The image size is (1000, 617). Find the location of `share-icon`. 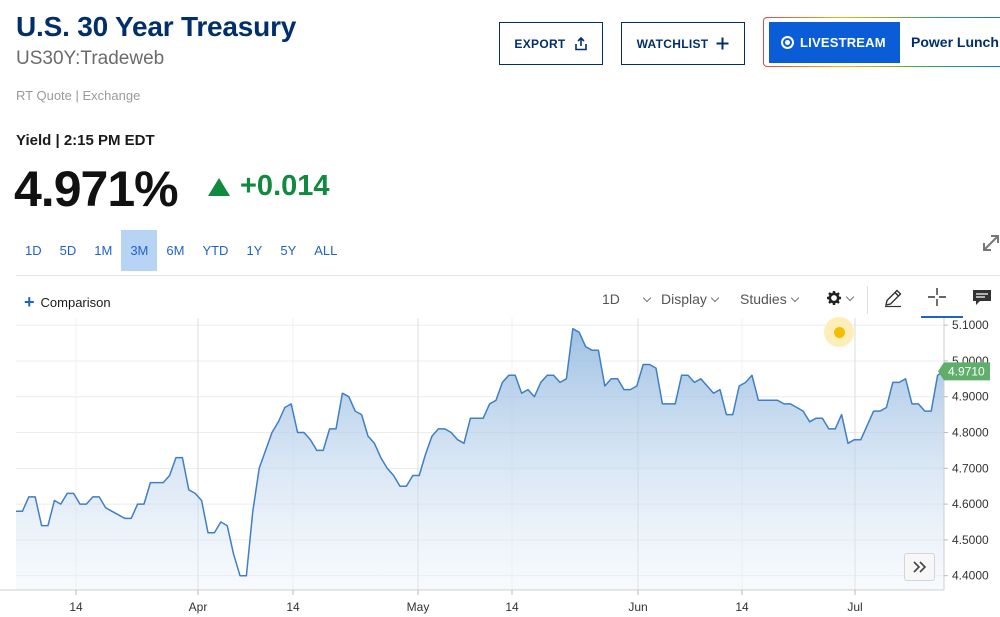

share-icon is located at coordinates (580, 43).